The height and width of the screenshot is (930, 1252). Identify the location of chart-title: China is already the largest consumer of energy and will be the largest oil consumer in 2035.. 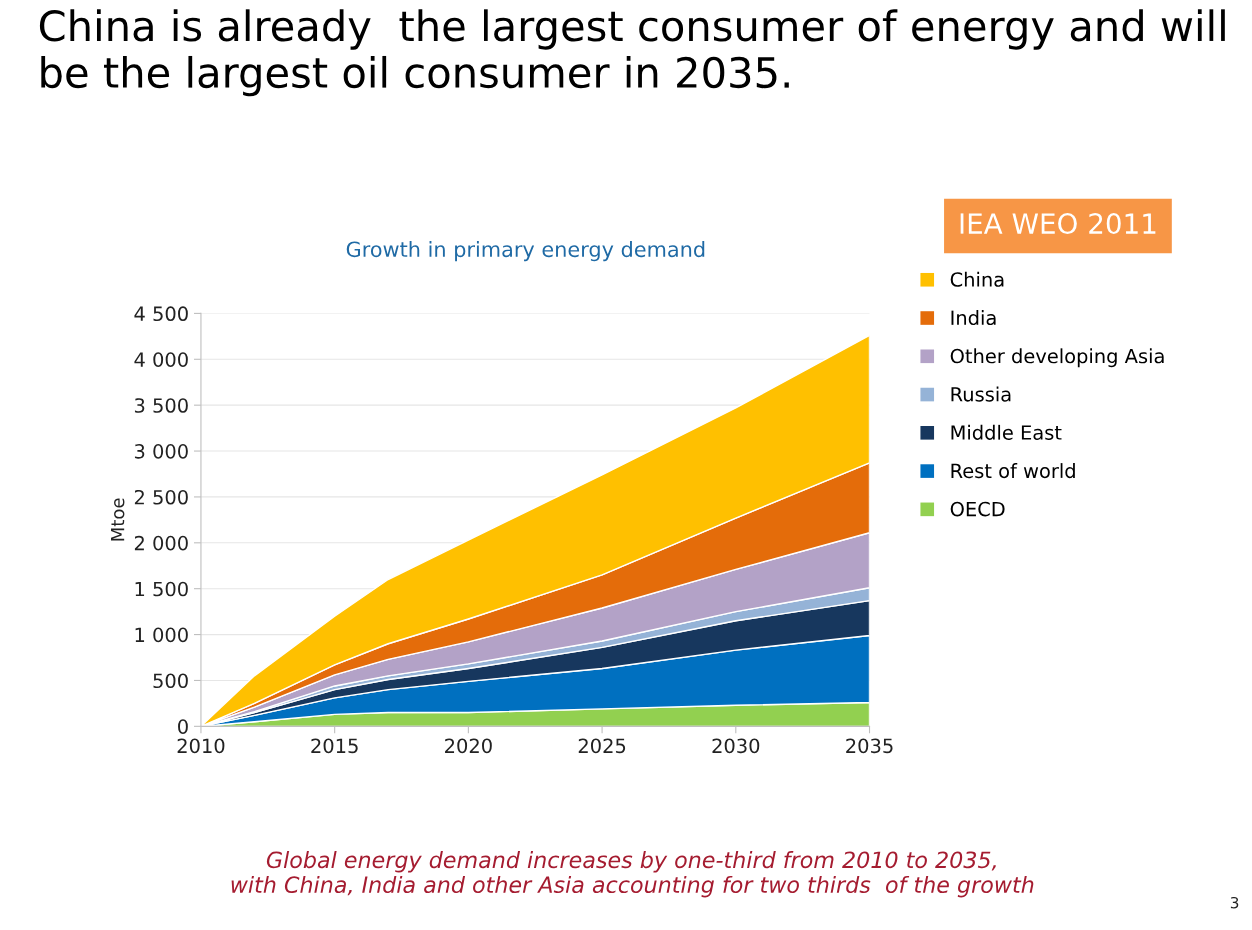
(632, 53).